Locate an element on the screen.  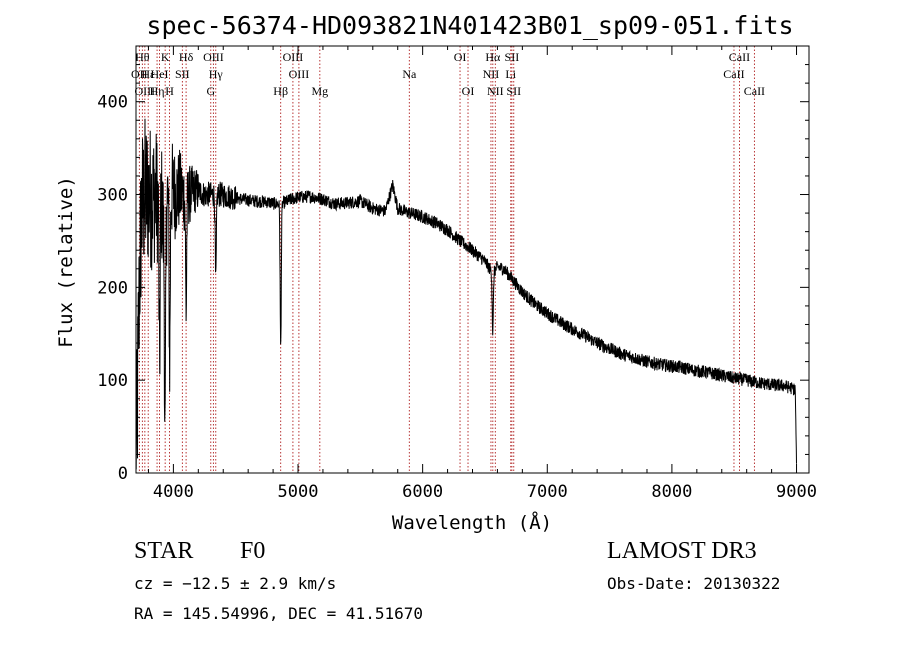
line-marker-label-12: Hγ is located at coordinates (216, 74).